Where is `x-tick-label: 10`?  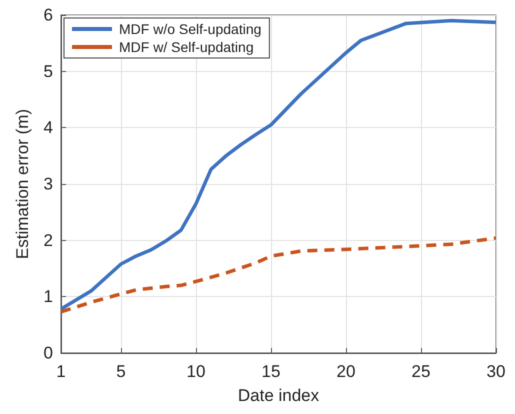
x-tick-label: 10 is located at coordinates (196, 371).